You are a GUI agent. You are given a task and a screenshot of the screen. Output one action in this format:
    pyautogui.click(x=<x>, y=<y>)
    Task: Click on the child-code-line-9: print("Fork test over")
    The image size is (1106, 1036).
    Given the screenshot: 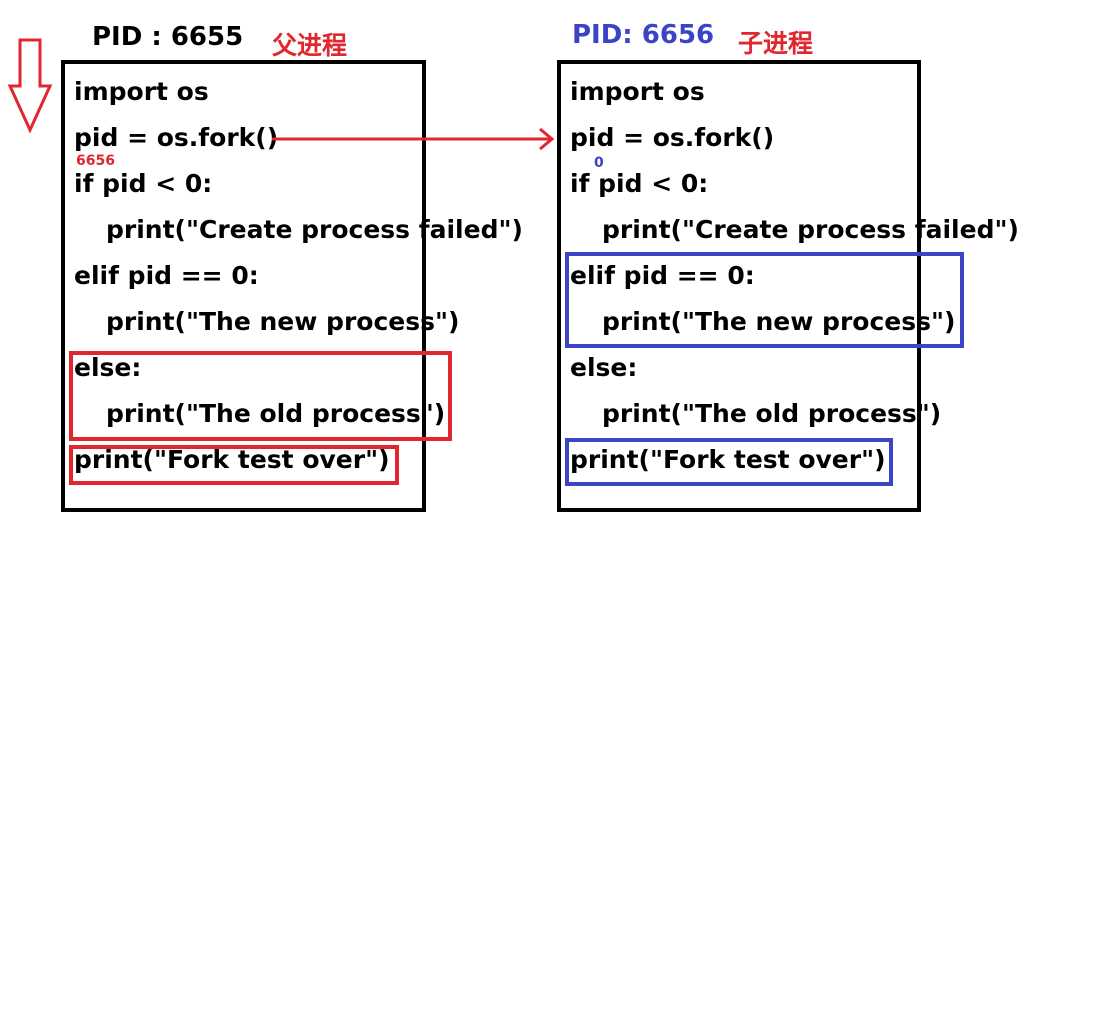 What is the action you would take?
    pyautogui.click(x=728, y=459)
    